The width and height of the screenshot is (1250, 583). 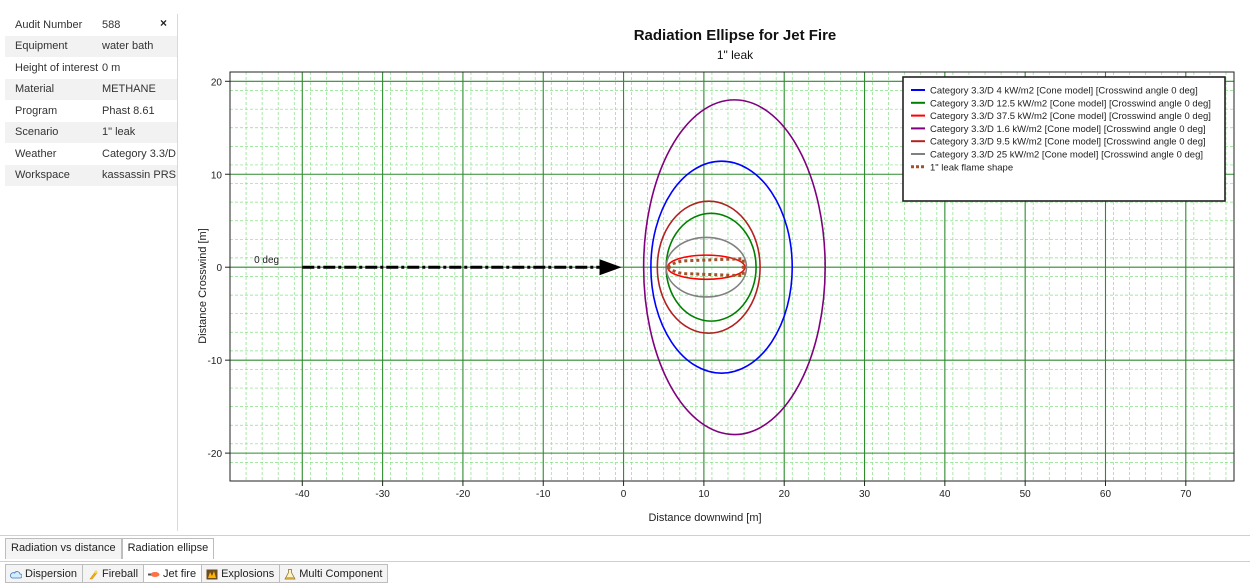 I want to click on x-tick-label: -30, so click(x=382, y=494).